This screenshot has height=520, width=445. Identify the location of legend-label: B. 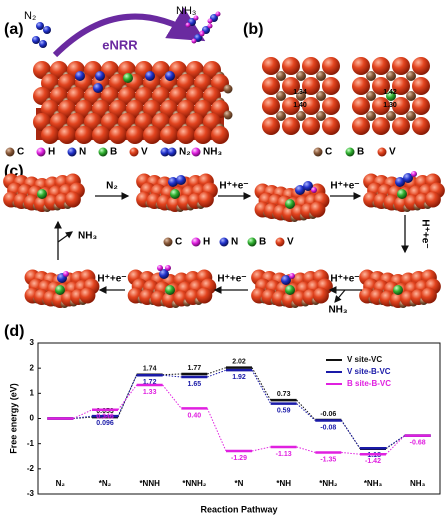
(262, 242).